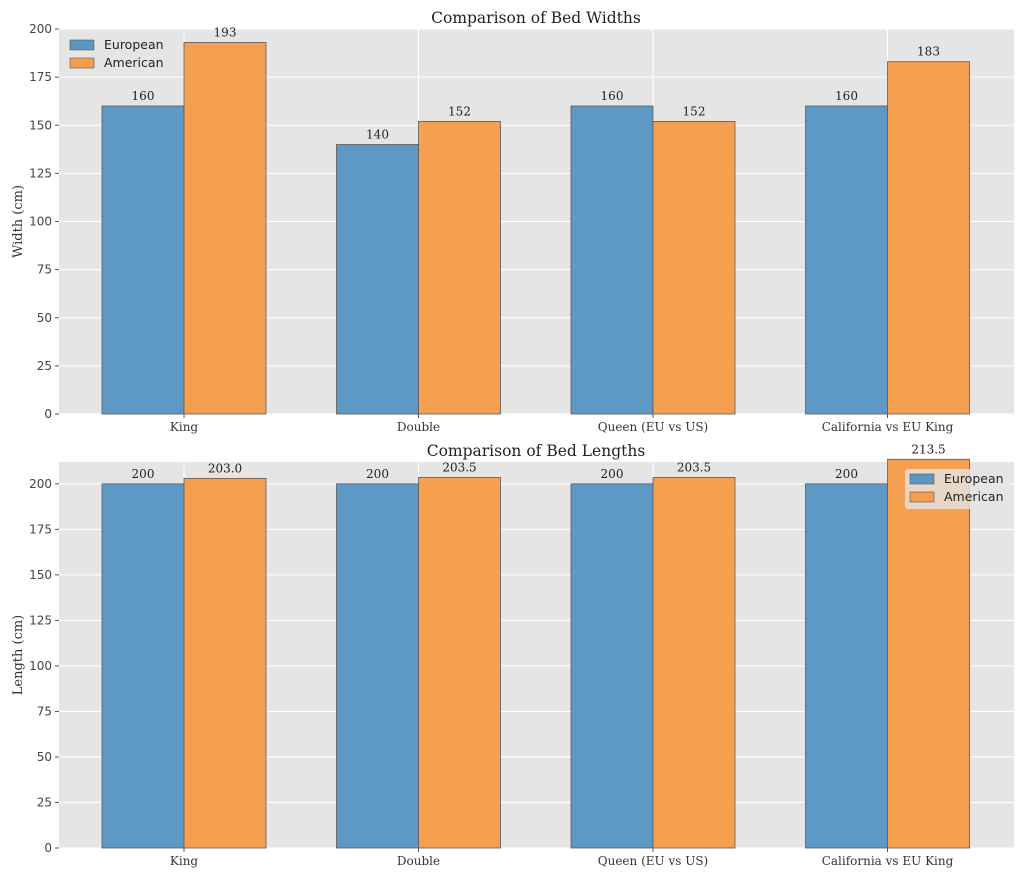  Describe the element at coordinates (539, 461) in the screenshot. I see `bar-labels: 200 200 200 200 203.0 203.5 203.5 213.5` at that location.